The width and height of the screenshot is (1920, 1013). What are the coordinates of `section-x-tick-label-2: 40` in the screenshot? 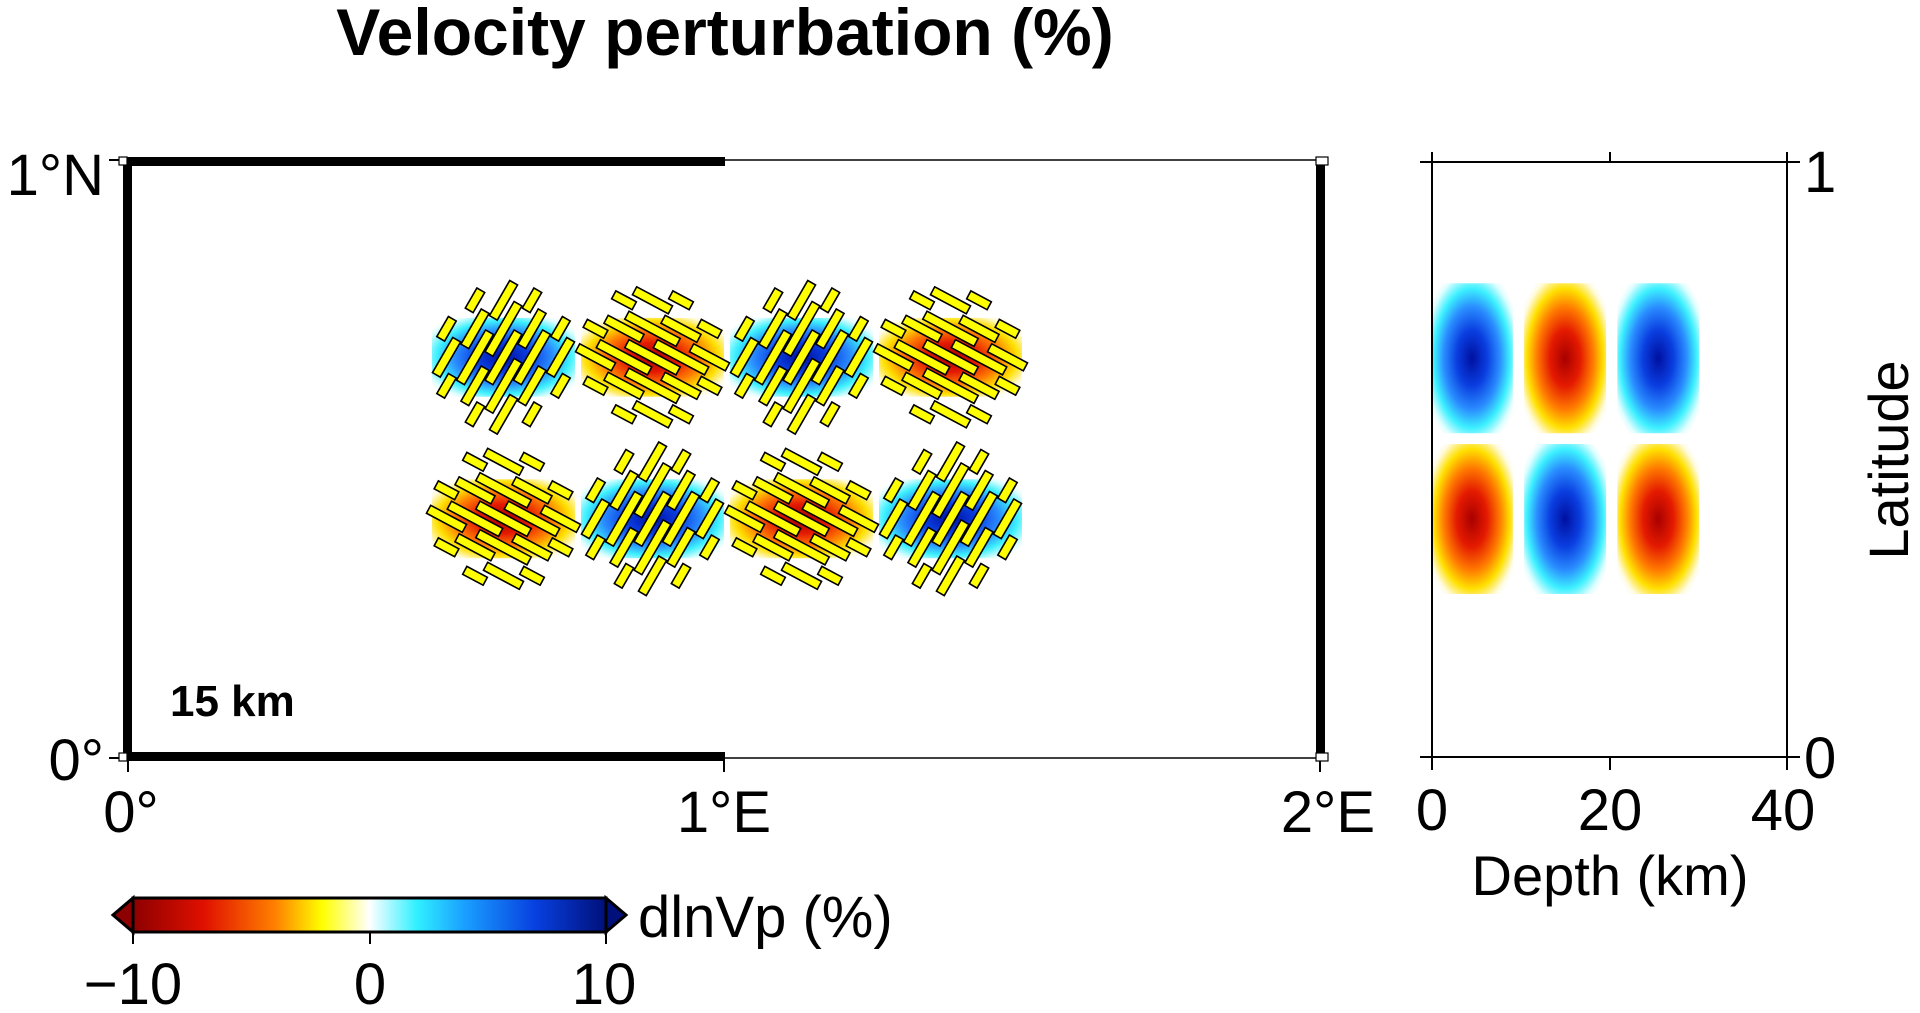 It's located at (1783, 810).